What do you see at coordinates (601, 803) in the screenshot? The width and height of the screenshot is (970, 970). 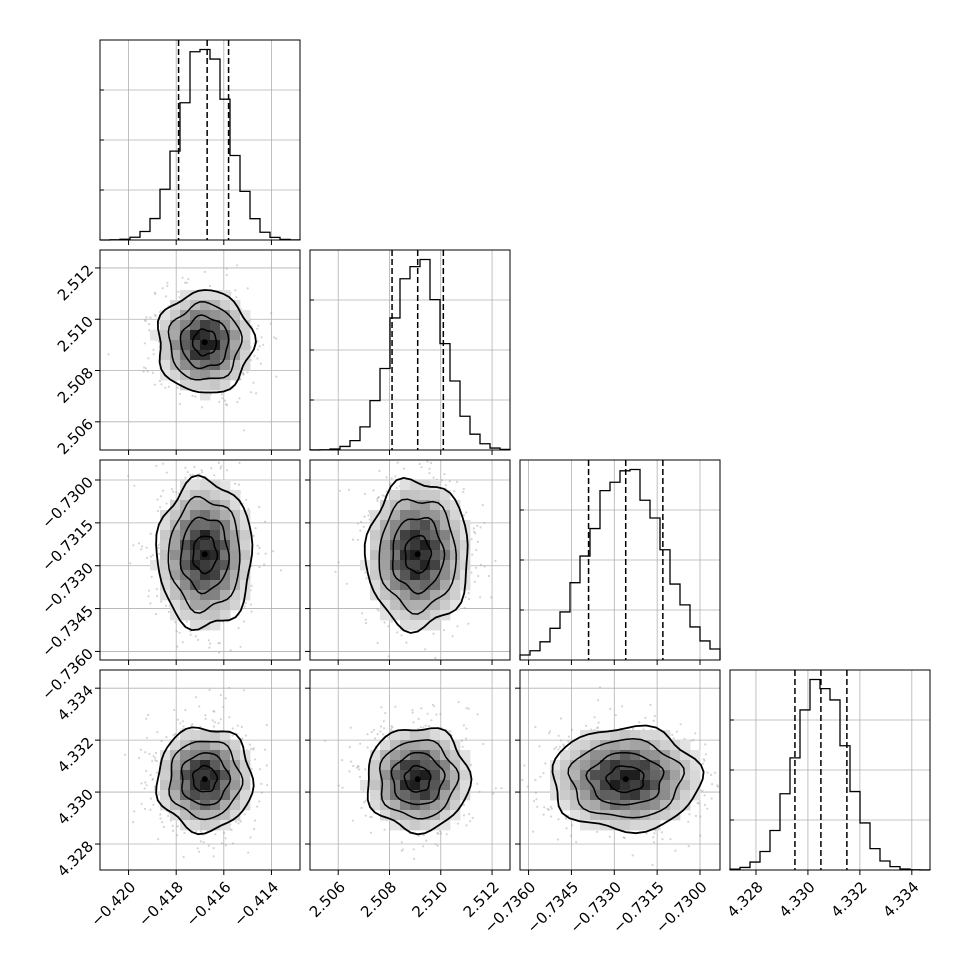 I see `panel-3-2: −0.7360−0.7345−0.7330−0.7315−0.7300` at bounding box center [601, 803].